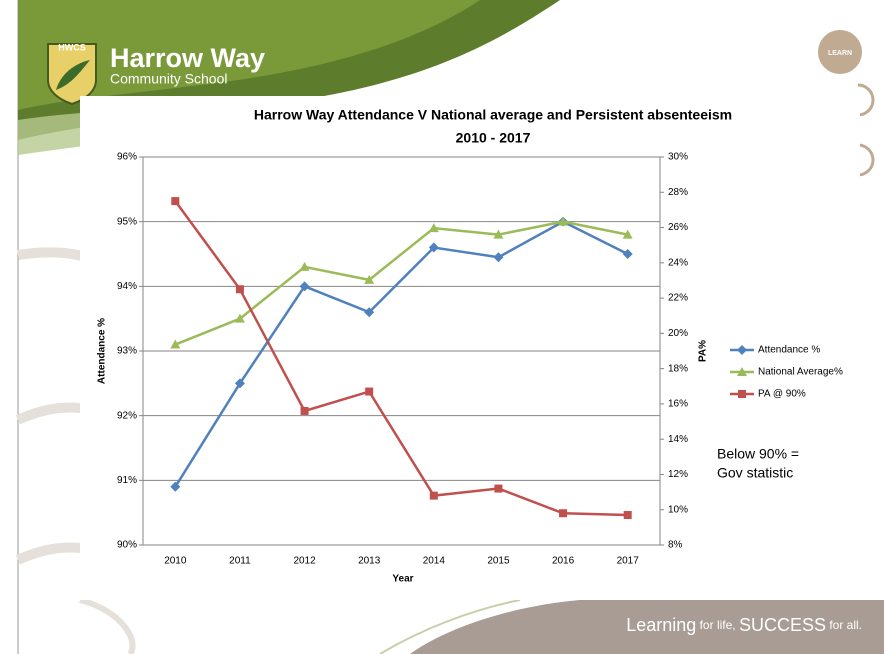  What do you see at coordinates (127, 286) in the screenshot?
I see `y-tick-label: 94%` at bounding box center [127, 286].